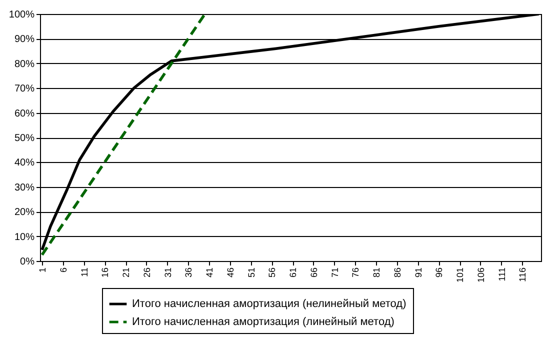 The height and width of the screenshot is (338, 553). Describe the element at coordinates (397, 273) in the screenshot. I see `x-tick-label: 86` at that location.